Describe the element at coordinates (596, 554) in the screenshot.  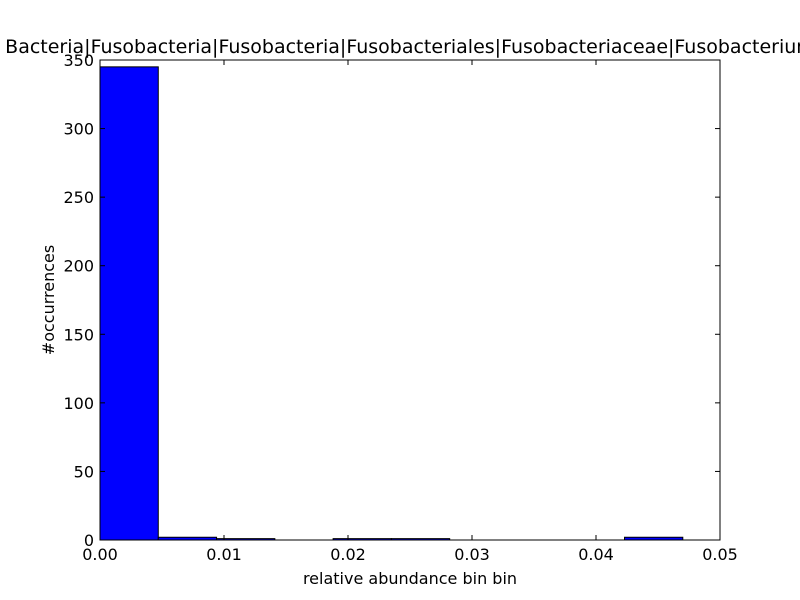
I see `x-tick-label: 0.04` at that location.